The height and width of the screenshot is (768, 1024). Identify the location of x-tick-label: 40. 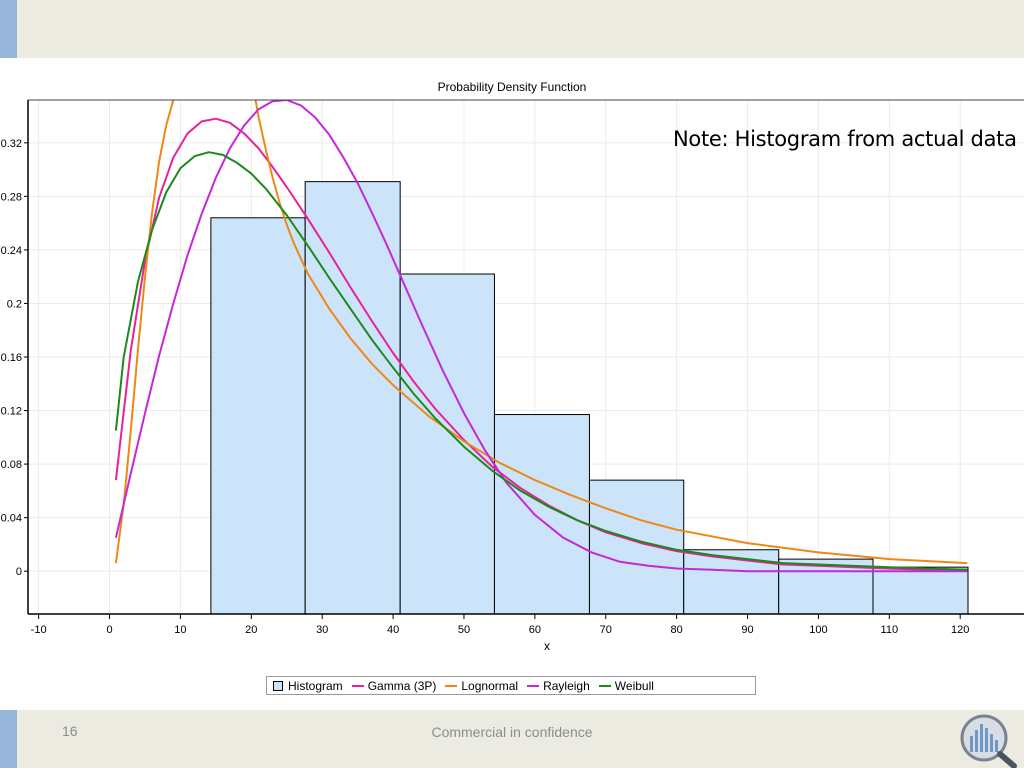
(393, 630).